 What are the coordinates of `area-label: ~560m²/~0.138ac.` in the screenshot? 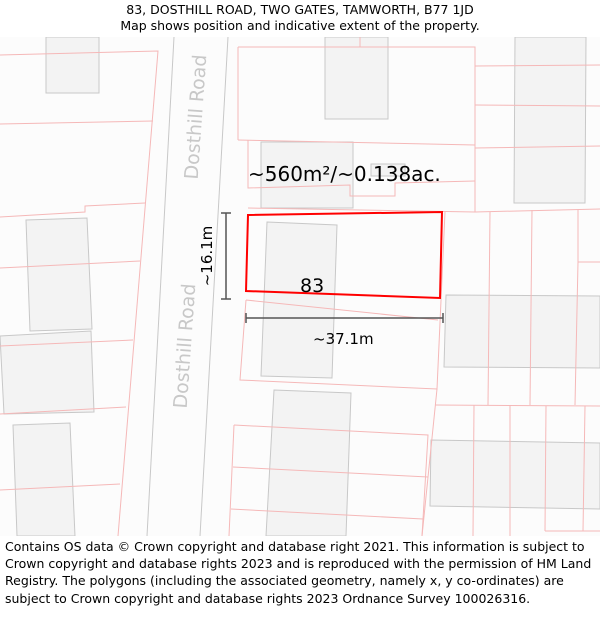 It's located at (344, 174).